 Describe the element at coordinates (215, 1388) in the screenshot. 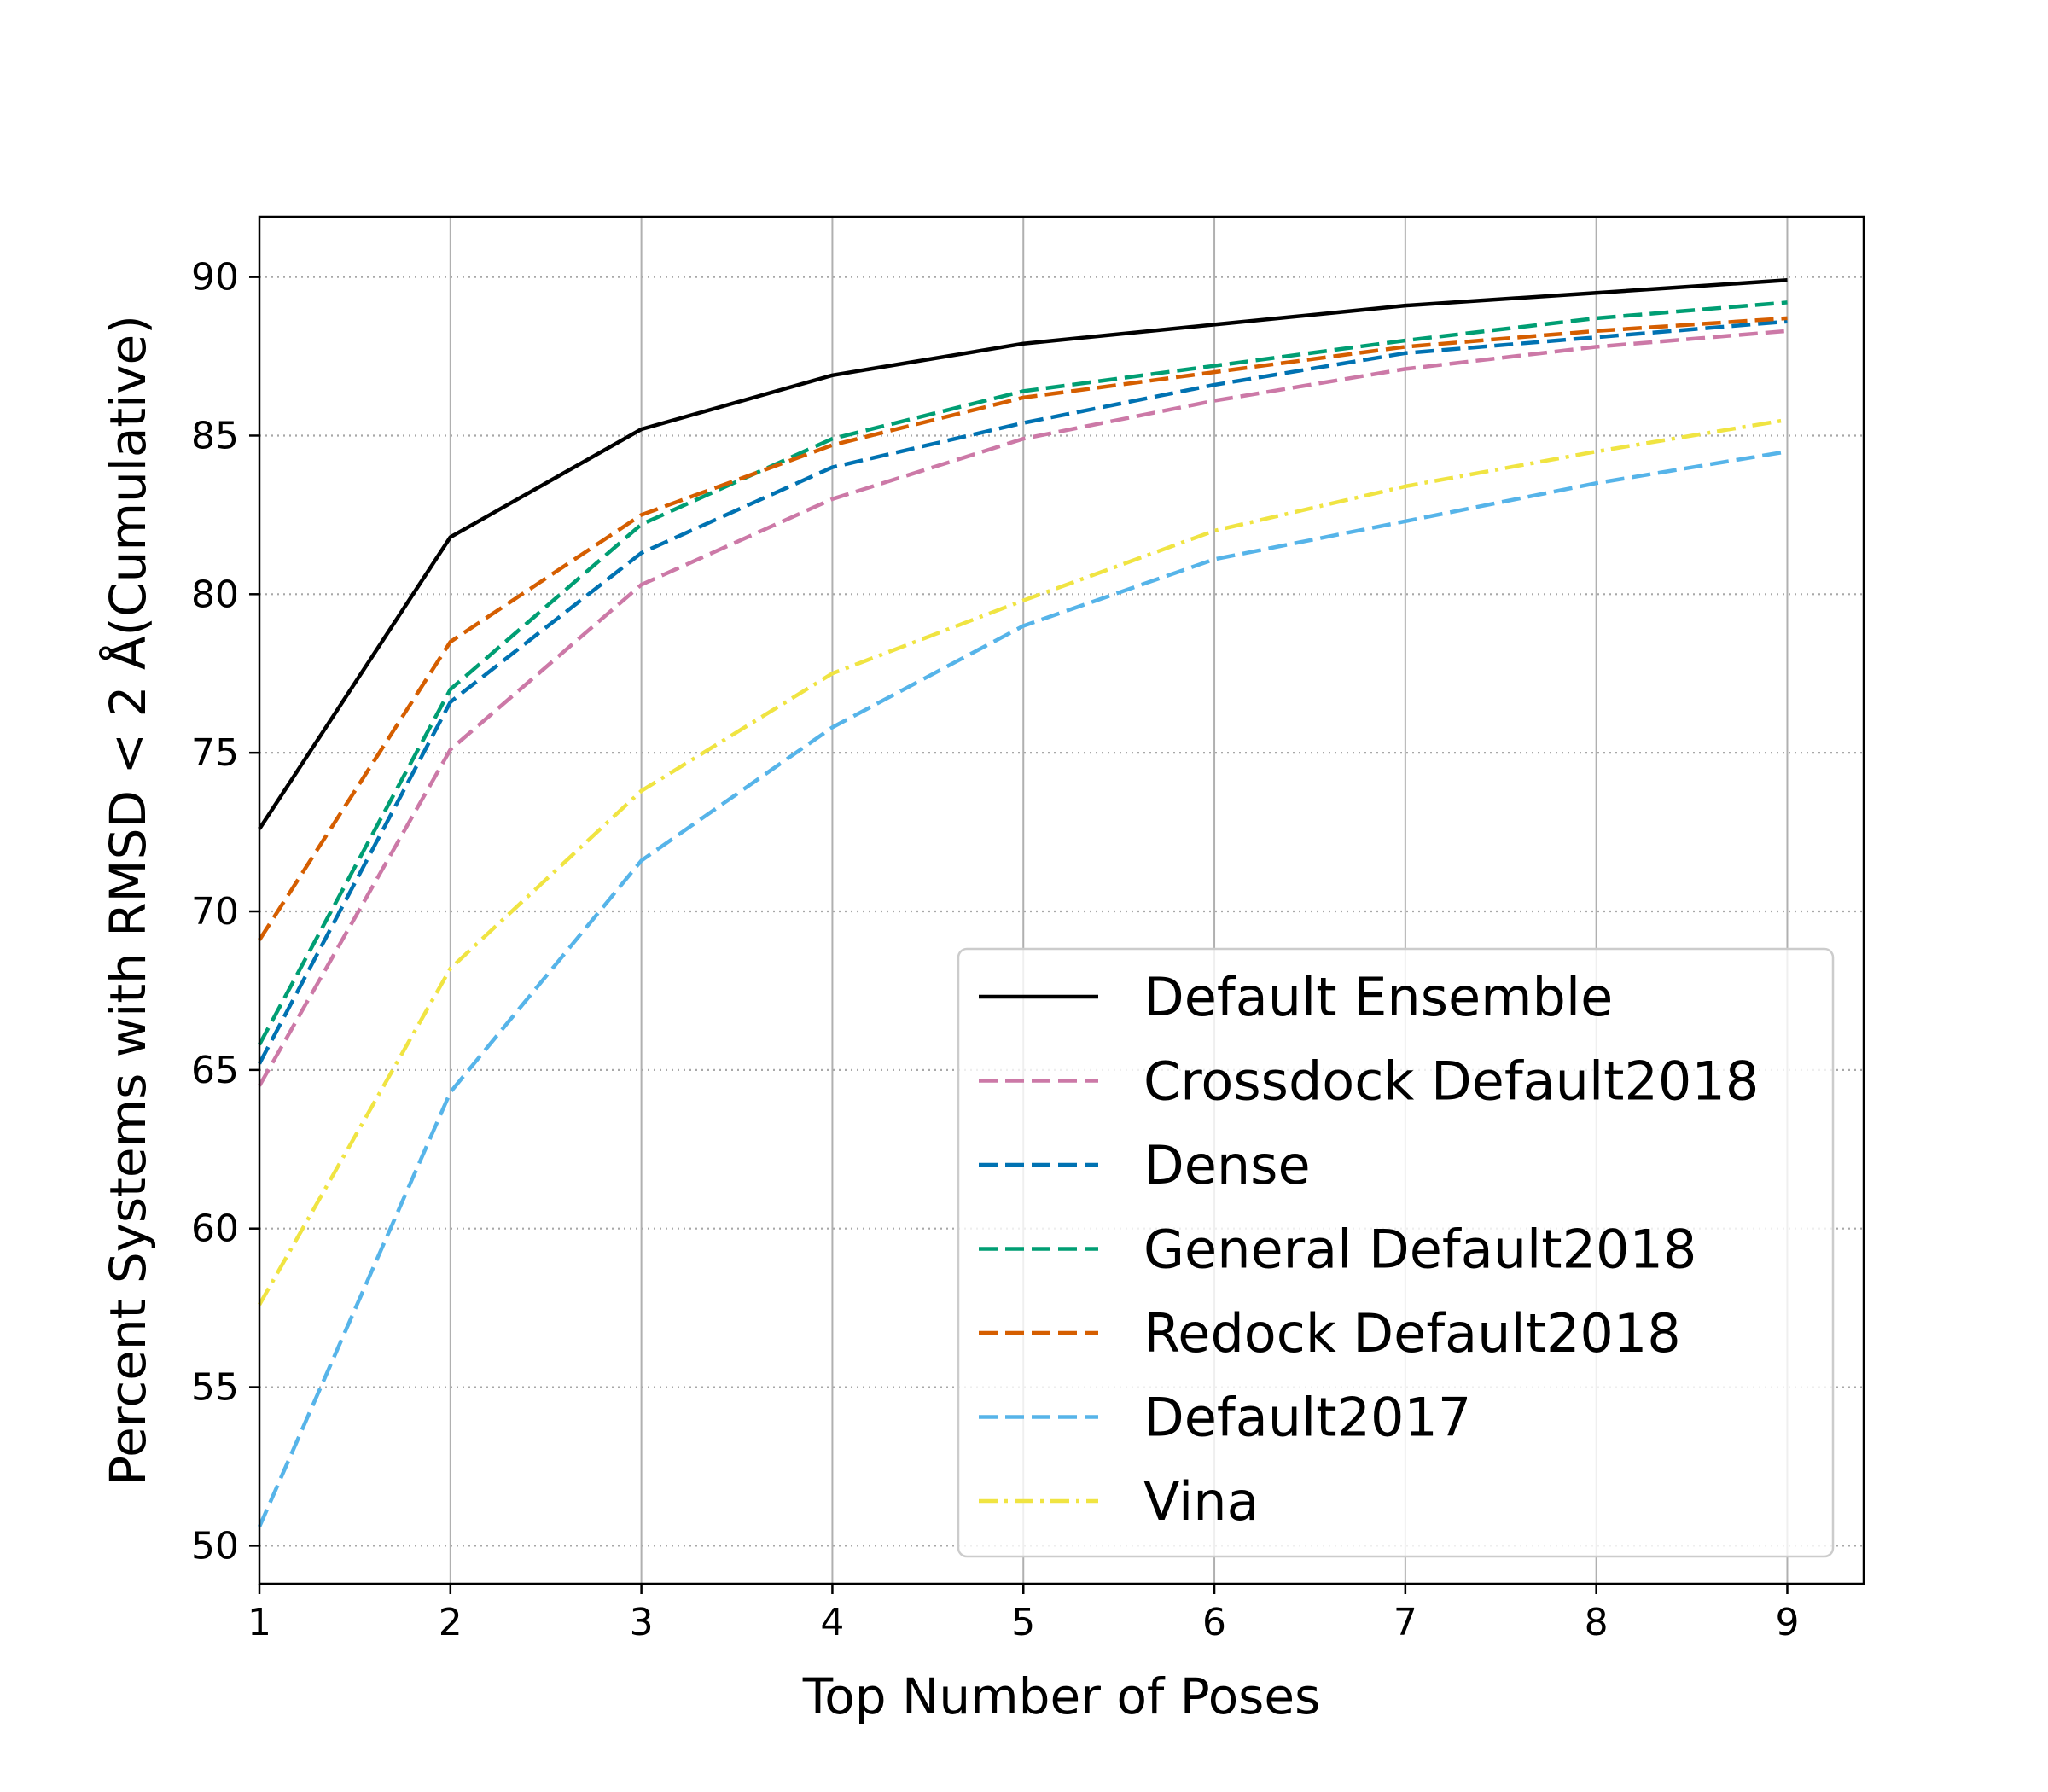

I see `y-tick-label: 55` at that location.